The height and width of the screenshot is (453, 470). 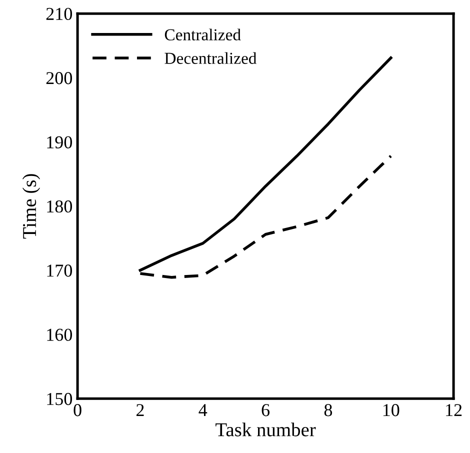 I want to click on y-tick-label: 180, so click(x=59, y=206).